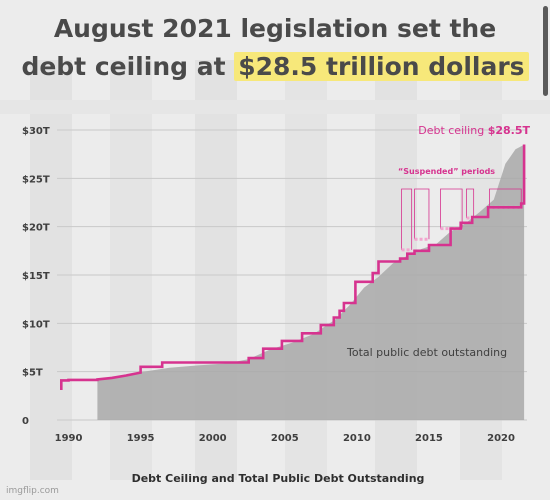  Describe the element at coordinates (32, 491) in the screenshot. I see `watermark: imgflip.com` at that location.